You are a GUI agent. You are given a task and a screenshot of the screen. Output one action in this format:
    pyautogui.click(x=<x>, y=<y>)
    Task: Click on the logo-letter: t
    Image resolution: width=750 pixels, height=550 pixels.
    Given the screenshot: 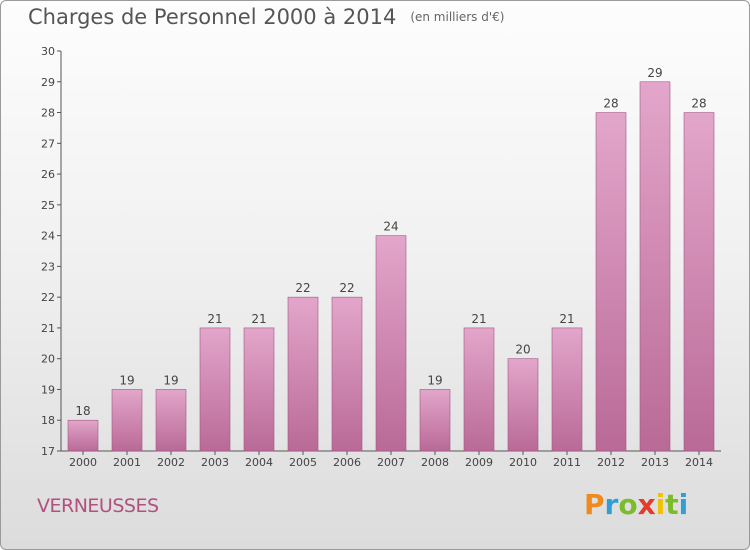 What is the action you would take?
    pyautogui.click(x=672, y=504)
    